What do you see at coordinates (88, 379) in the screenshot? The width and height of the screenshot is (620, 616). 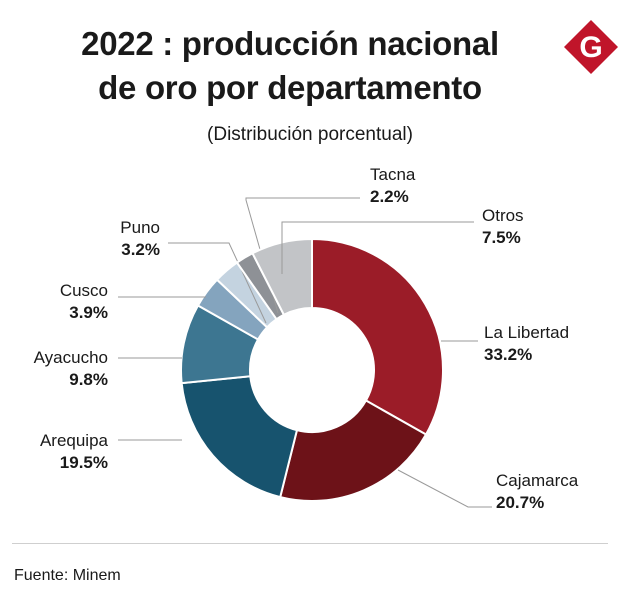 I see `slice-percent: 9.8%` at bounding box center [88, 379].